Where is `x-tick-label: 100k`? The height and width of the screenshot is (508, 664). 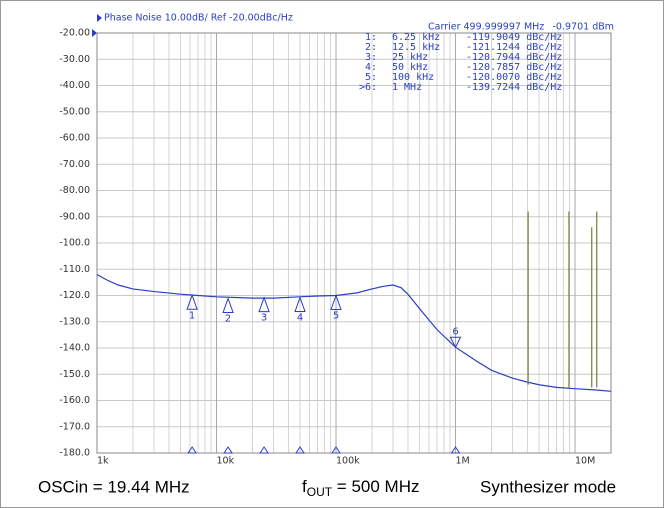 x-tick-label: 100k is located at coordinates (348, 461).